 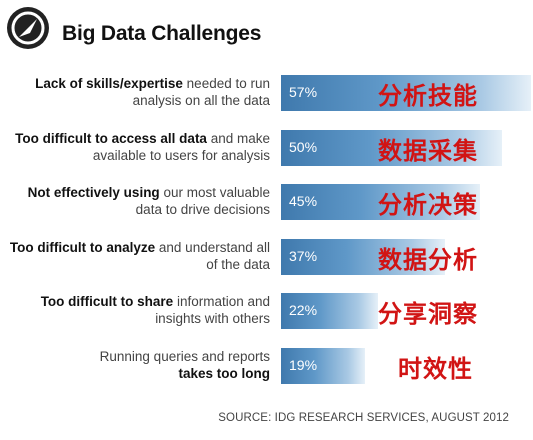 I want to click on category-label-bold: Not effectively using, so click(x=93, y=192).